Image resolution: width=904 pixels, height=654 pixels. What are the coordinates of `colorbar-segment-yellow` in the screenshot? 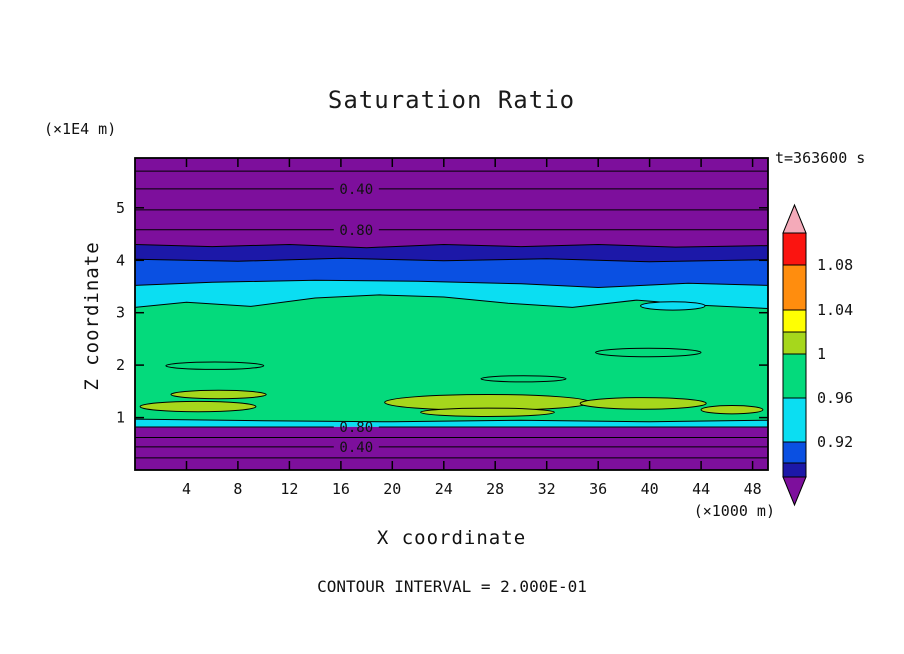 It's located at (794, 321).